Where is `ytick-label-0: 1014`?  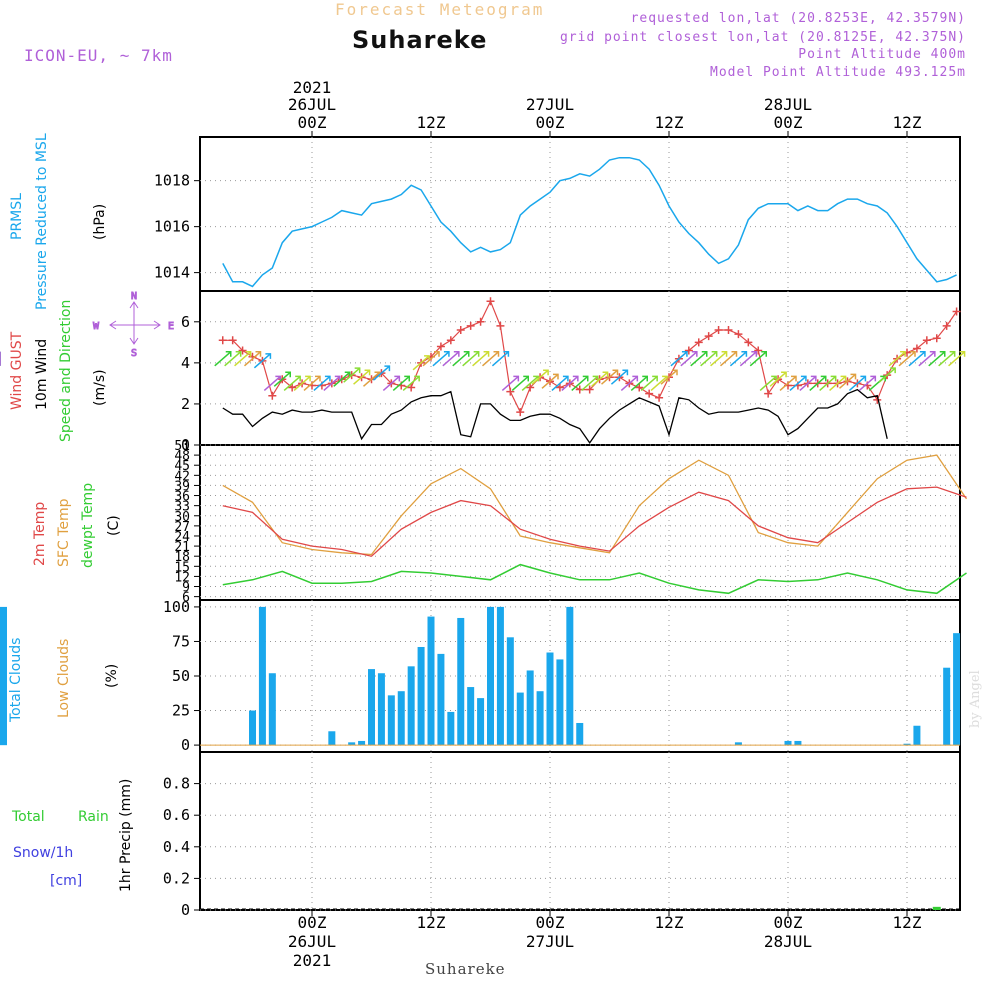
ytick-label-0: 1014 is located at coordinates (172, 273).